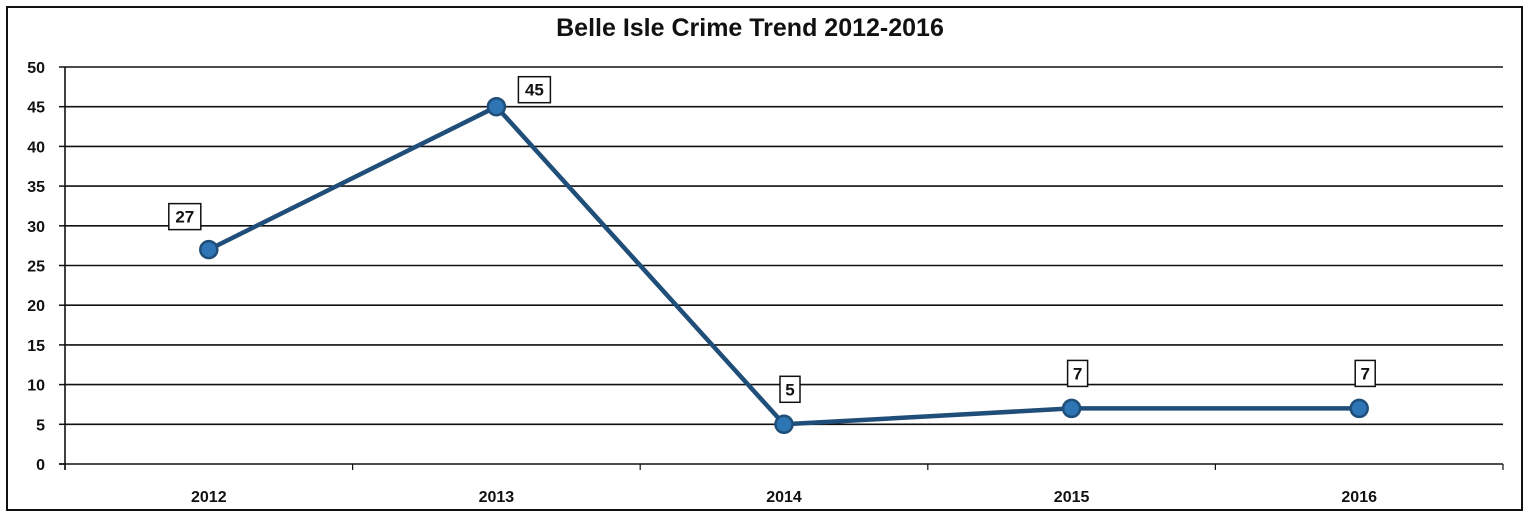 The image size is (1533, 519). I want to click on x-tick-label: 2013, so click(497, 497).